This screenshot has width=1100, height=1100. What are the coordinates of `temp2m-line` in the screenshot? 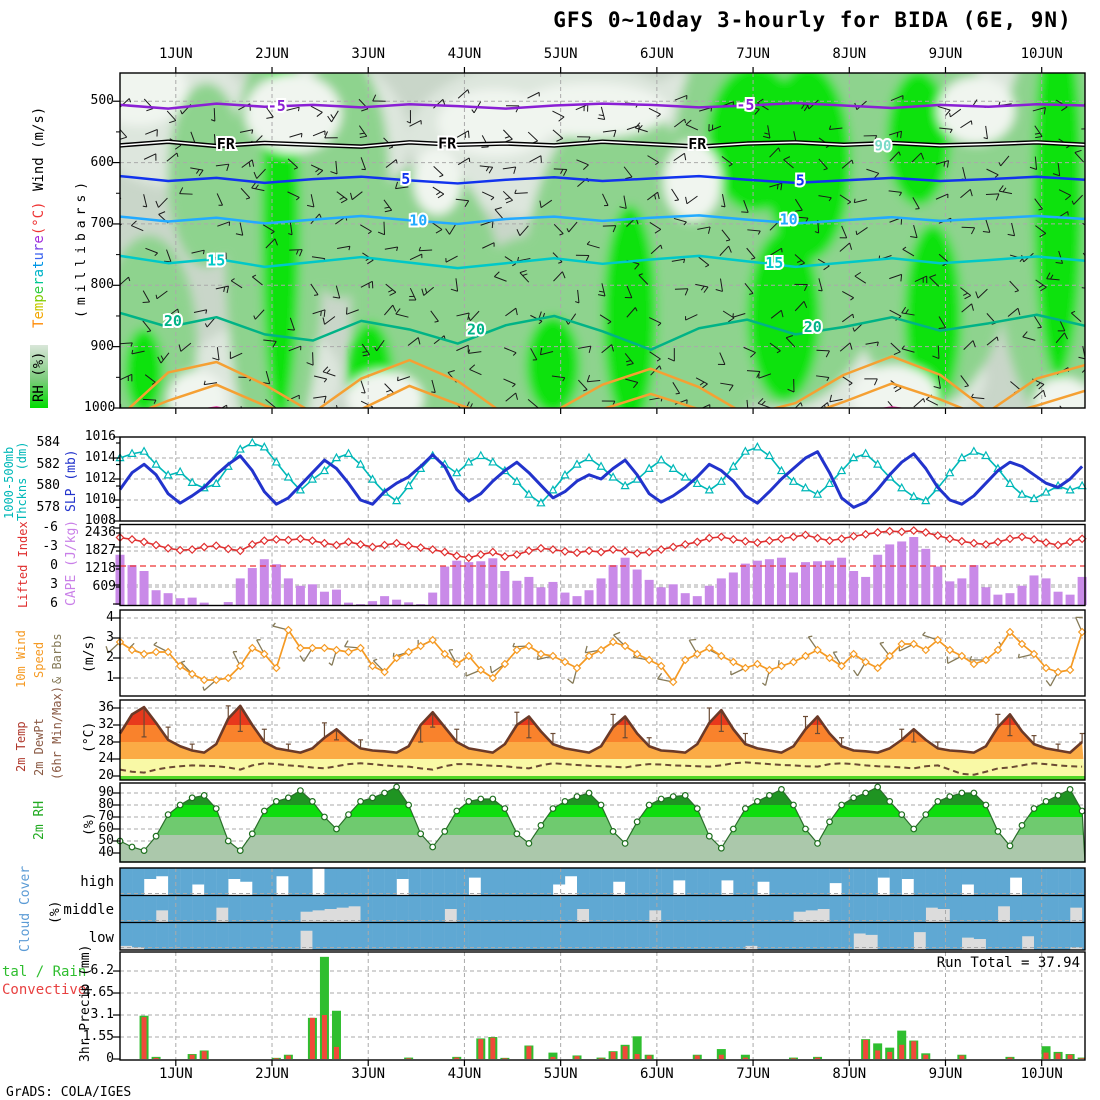 It's located at (600, 729).